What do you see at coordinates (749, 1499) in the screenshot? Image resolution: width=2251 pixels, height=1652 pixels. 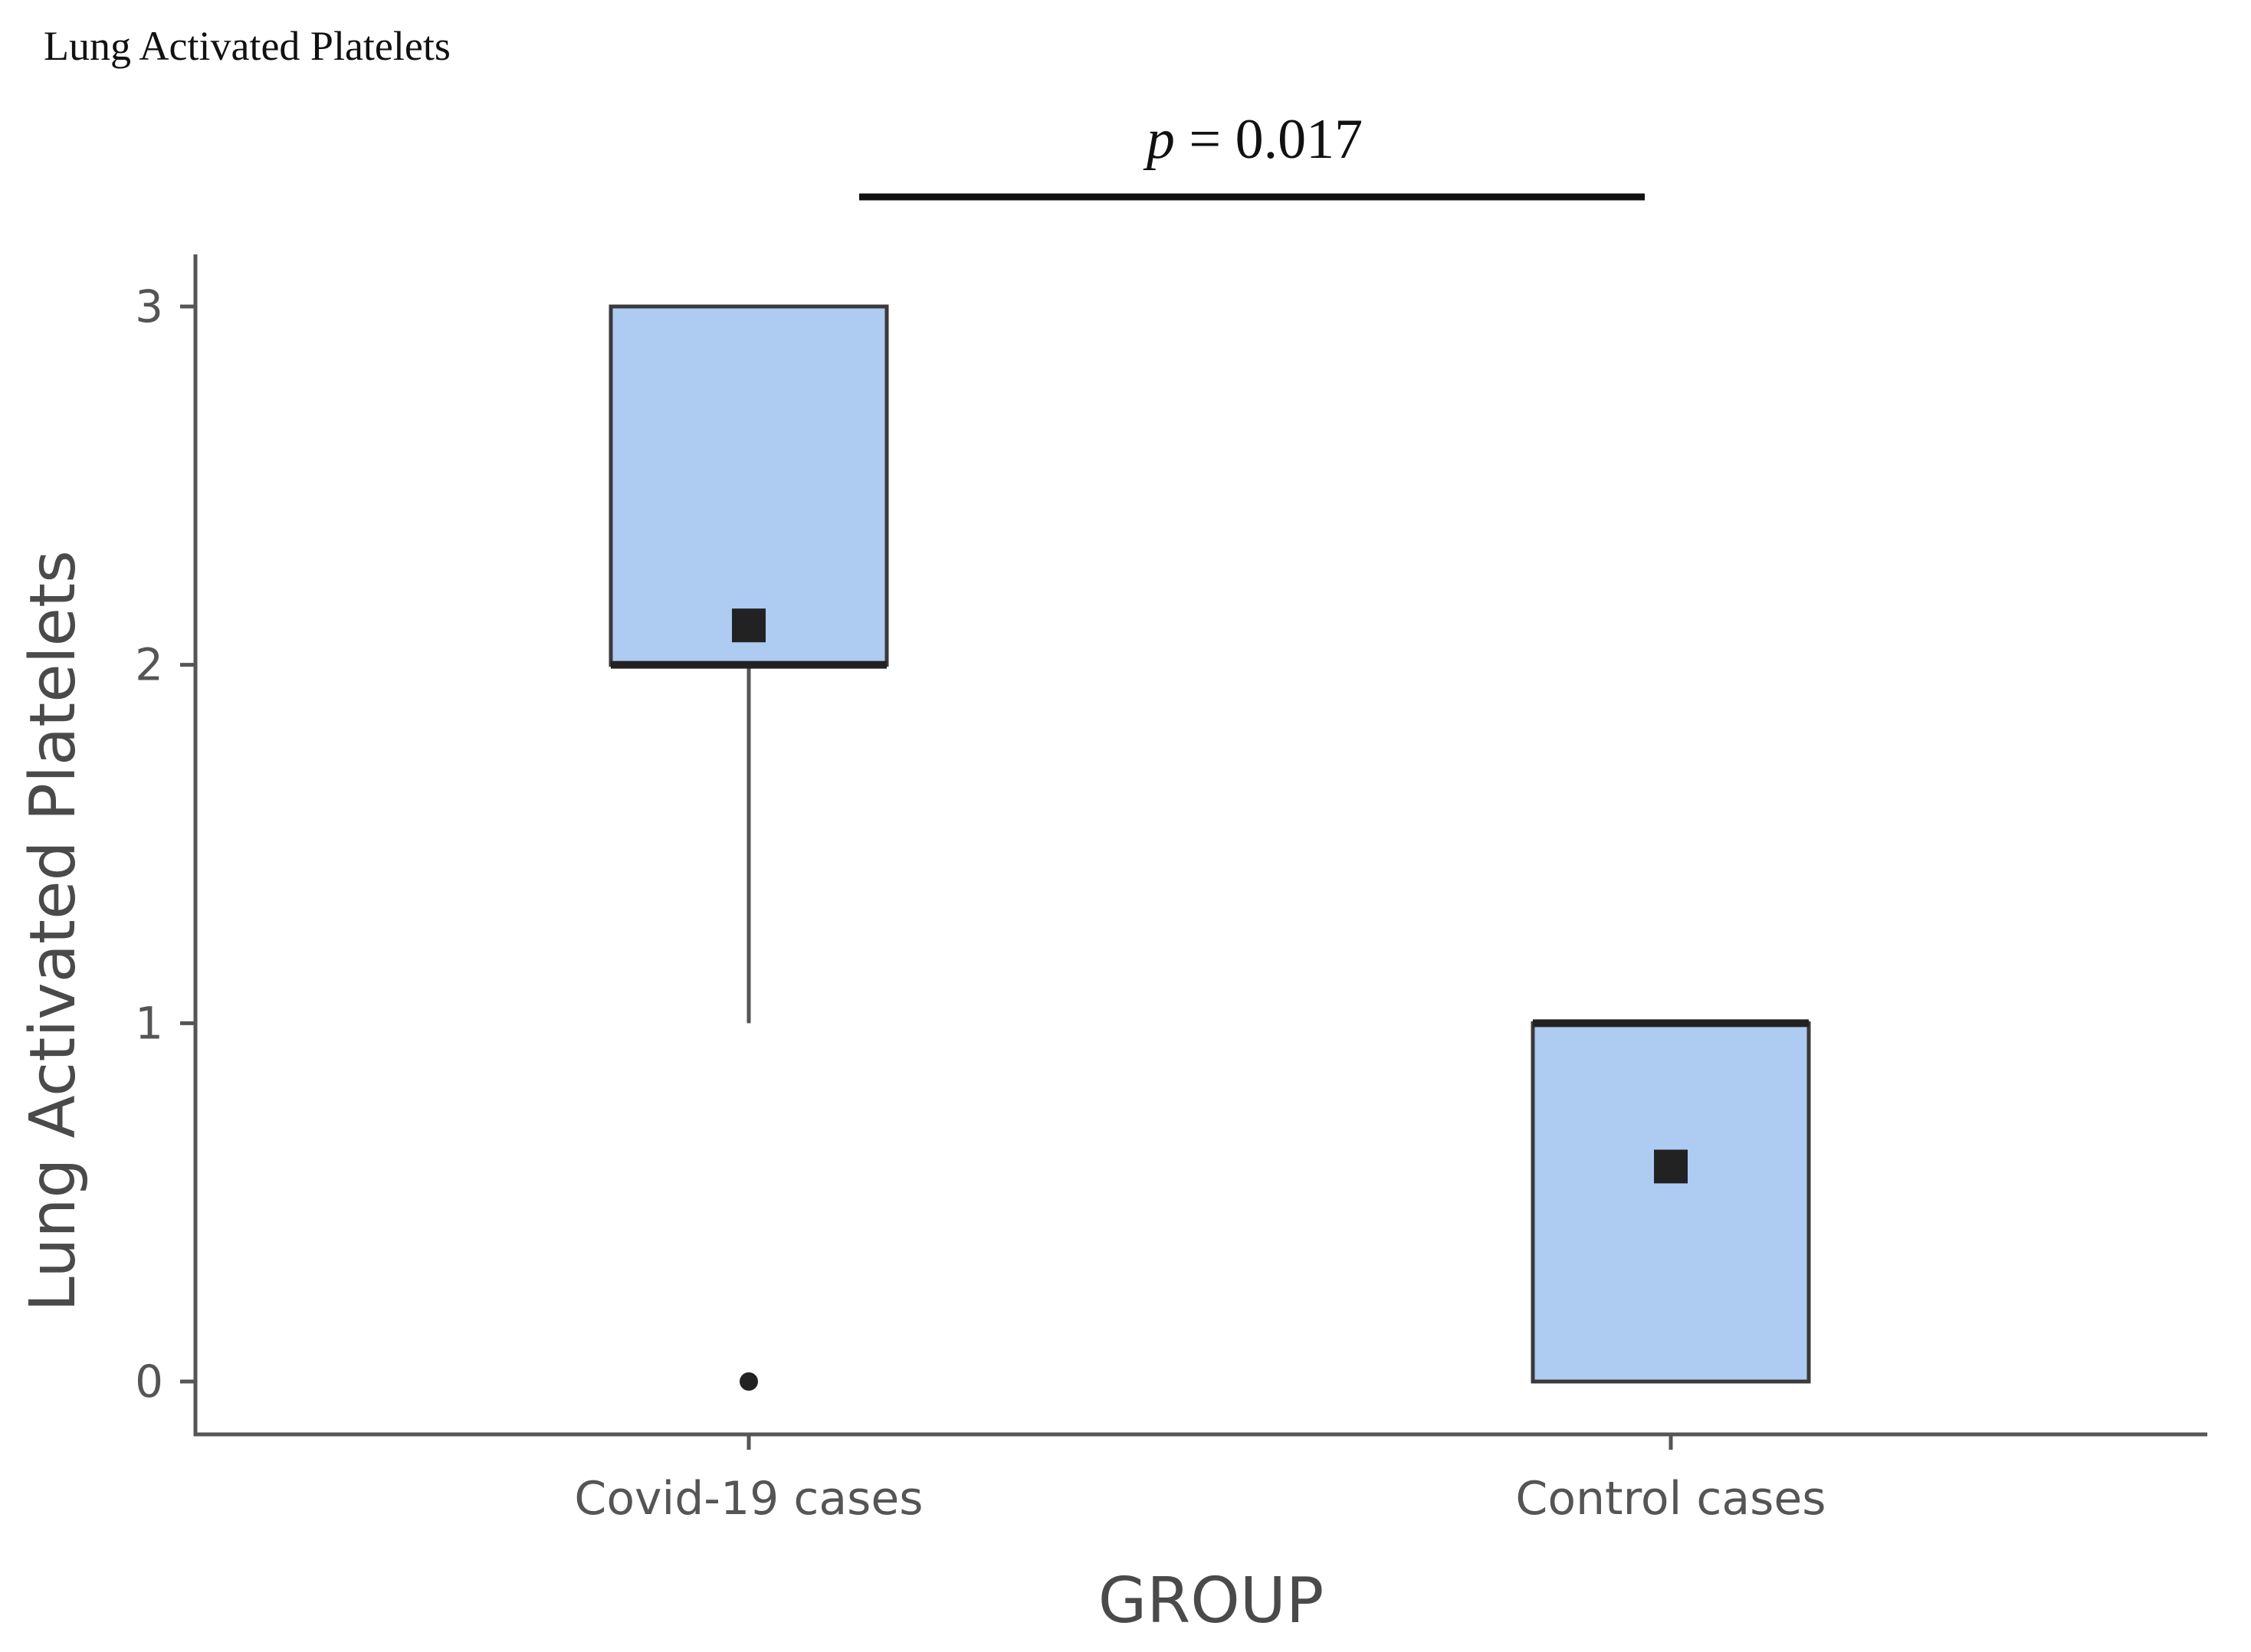 I see `x-tick-label: Covid-19 cases` at bounding box center [749, 1499].